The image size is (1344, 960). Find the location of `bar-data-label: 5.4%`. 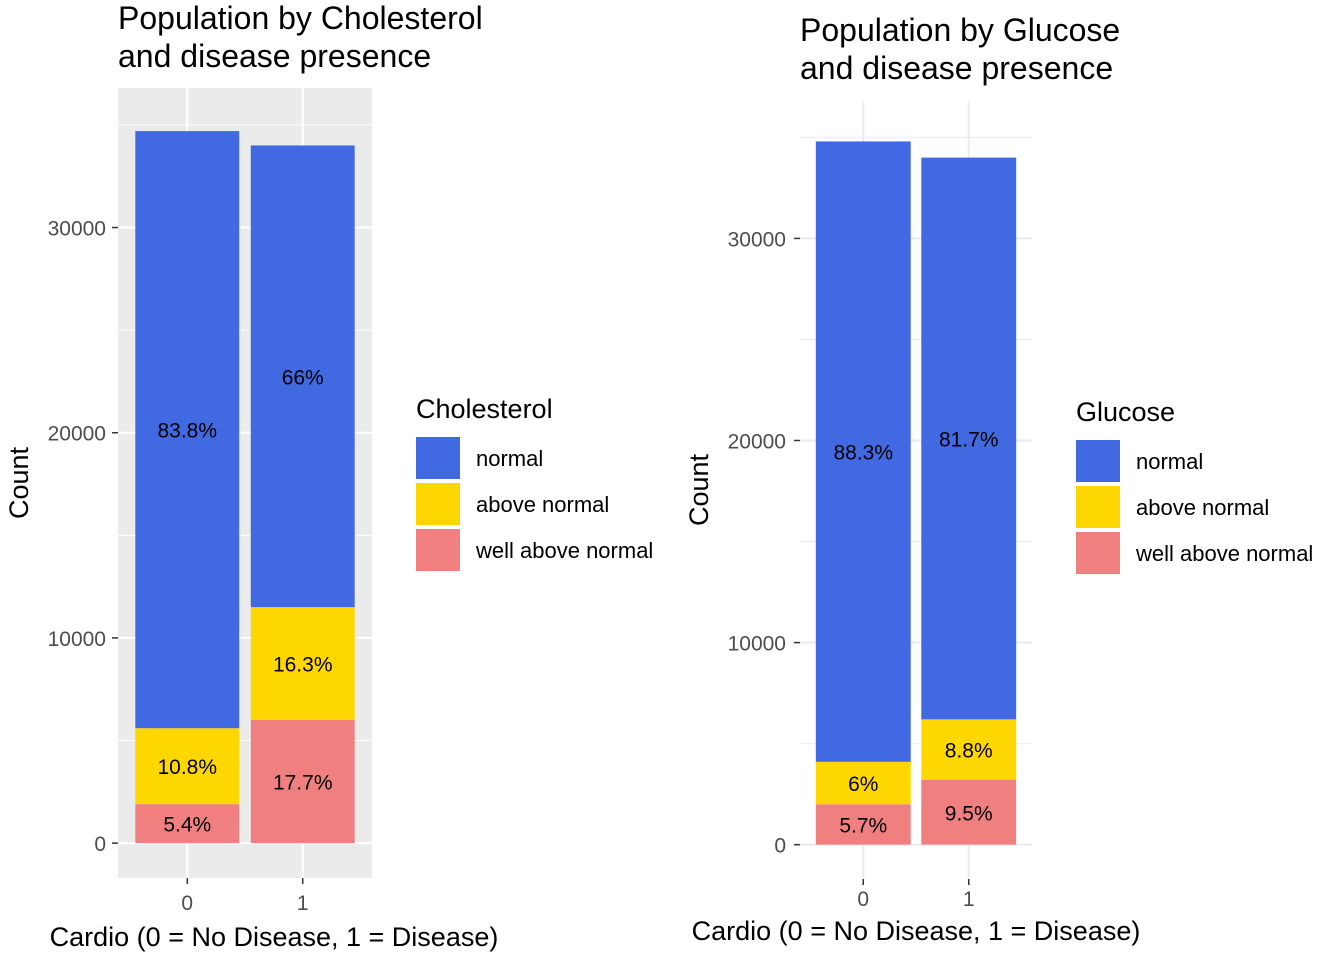

bar-data-label: 5.4% is located at coordinates (187, 825).